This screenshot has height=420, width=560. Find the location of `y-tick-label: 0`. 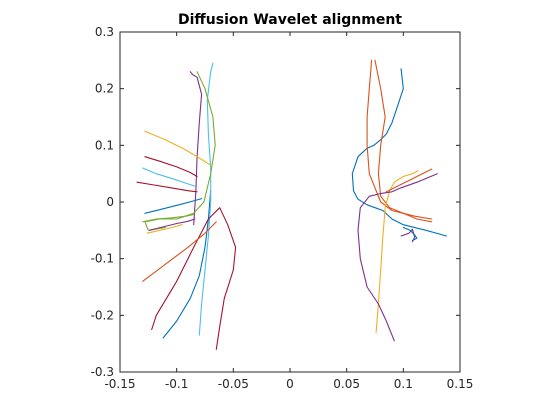

y-tick-label: 0 is located at coordinates (110, 202).